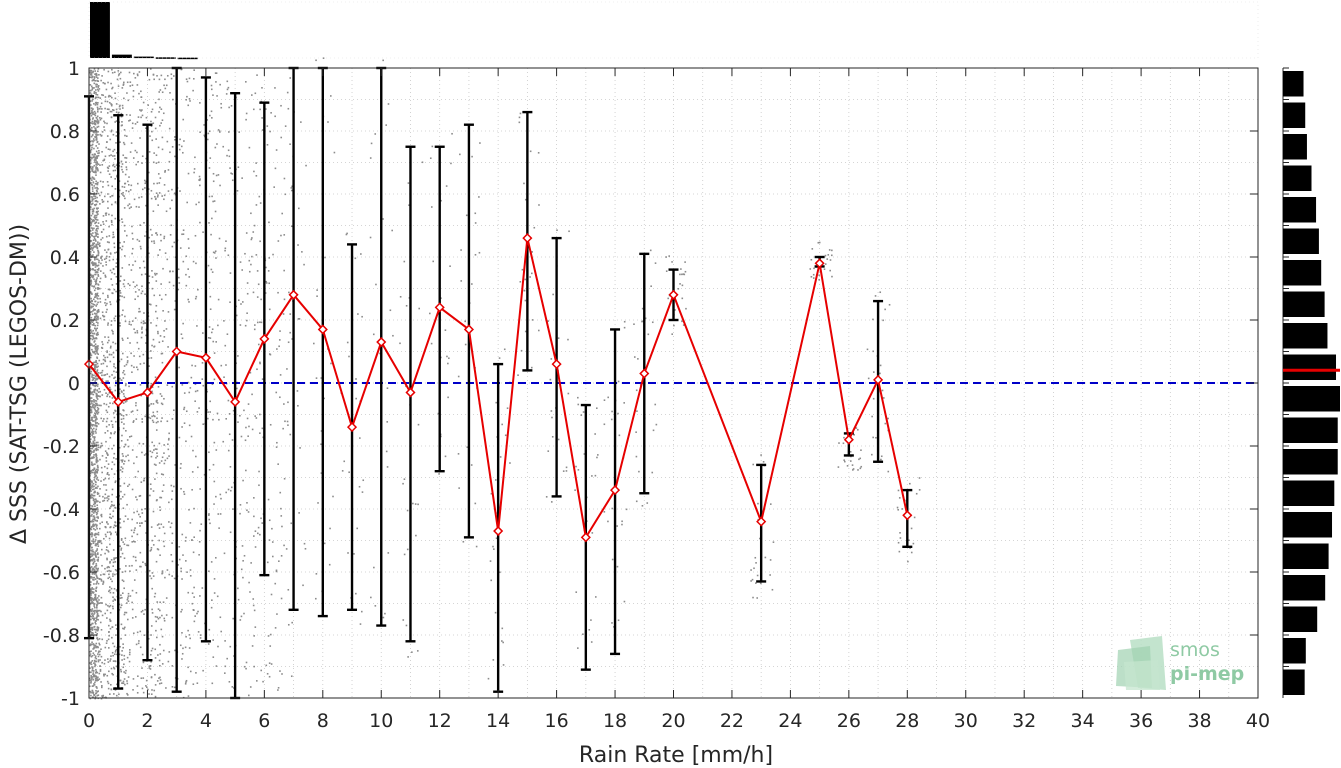 This screenshot has width=1341, height=768. What do you see at coordinates (100, 30) in the screenshot?
I see `top-histogram-bar` at bounding box center [100, 30].